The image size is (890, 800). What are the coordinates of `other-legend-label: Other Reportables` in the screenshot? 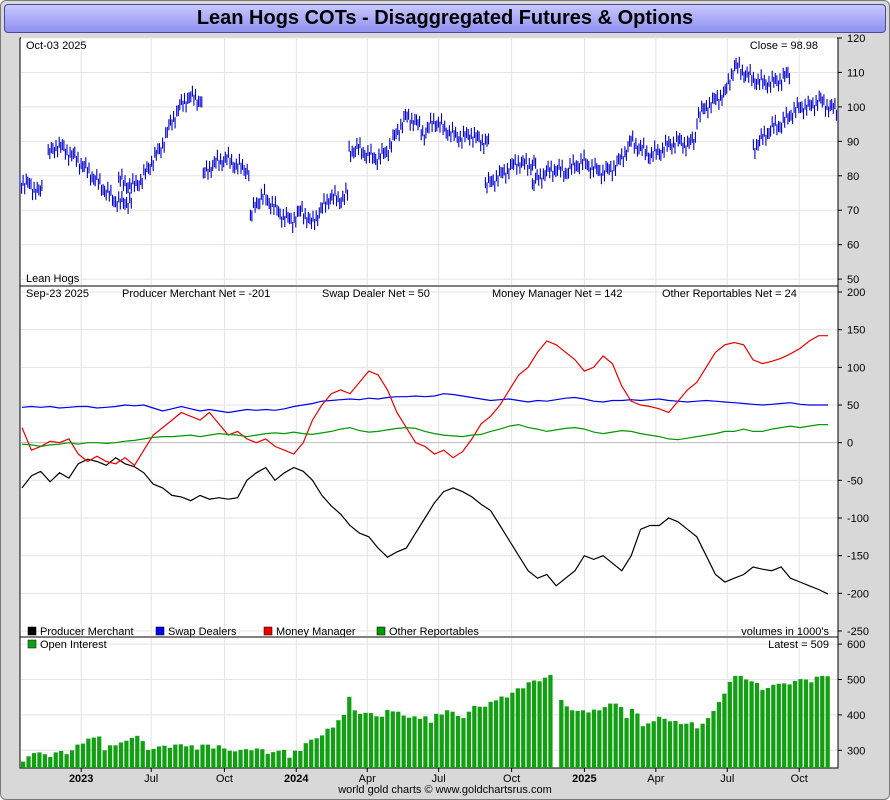 It's located at (434, 632).